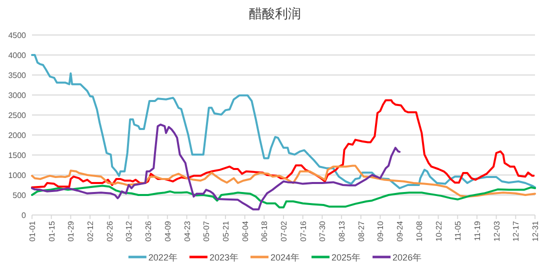 This screenshot has width=550, height=269. I want to click on x-tick-label: 05-07, so click(207, 231).